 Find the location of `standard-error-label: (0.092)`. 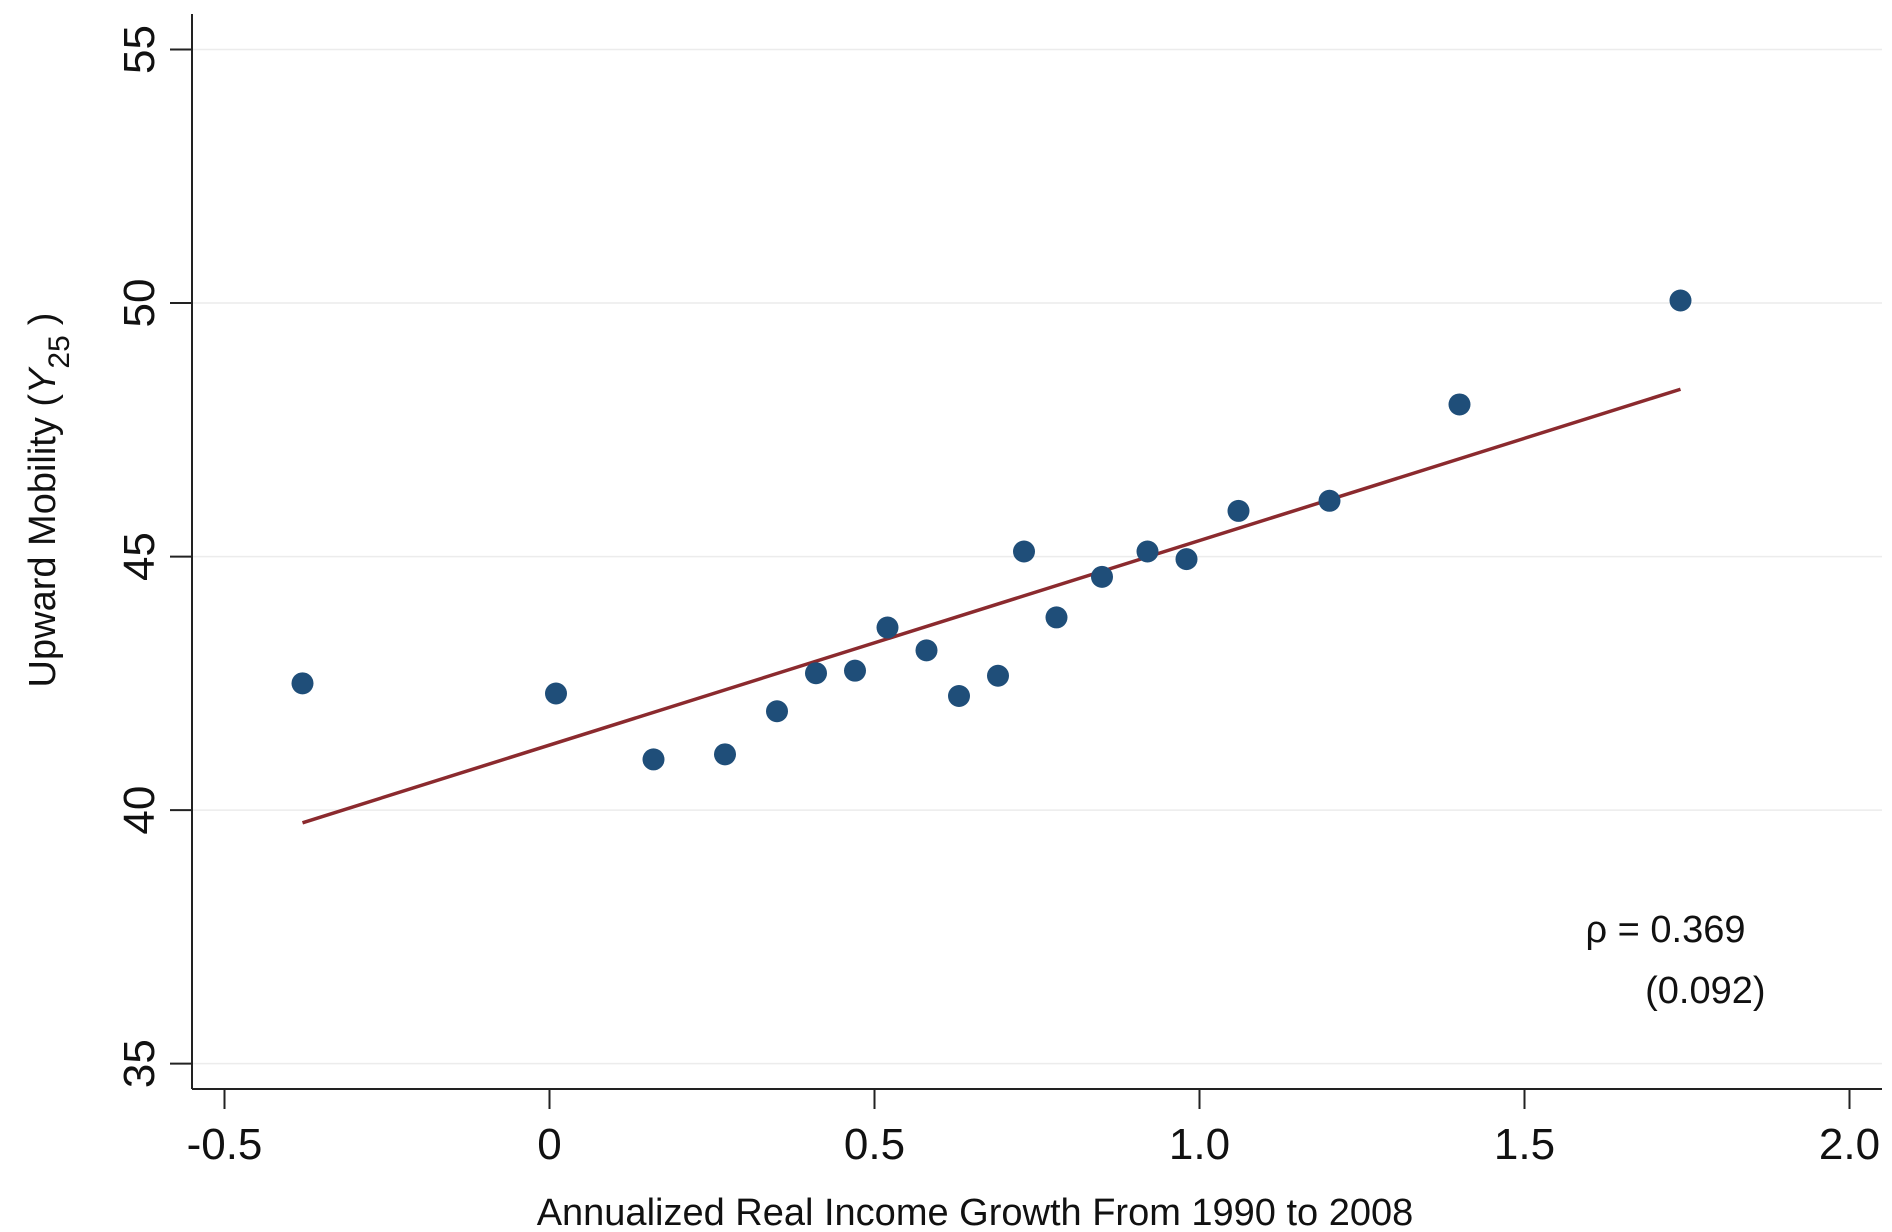

standard-error-label: (0.092) is located at coordinates (1705, 991).